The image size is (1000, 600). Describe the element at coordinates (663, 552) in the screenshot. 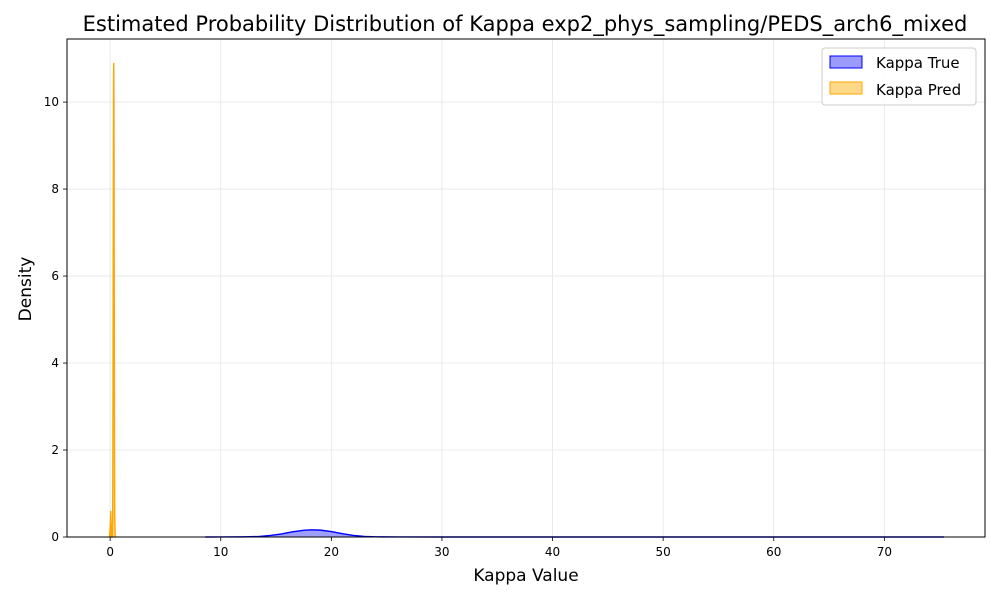

I see `x-tick-label: 50` at that location.